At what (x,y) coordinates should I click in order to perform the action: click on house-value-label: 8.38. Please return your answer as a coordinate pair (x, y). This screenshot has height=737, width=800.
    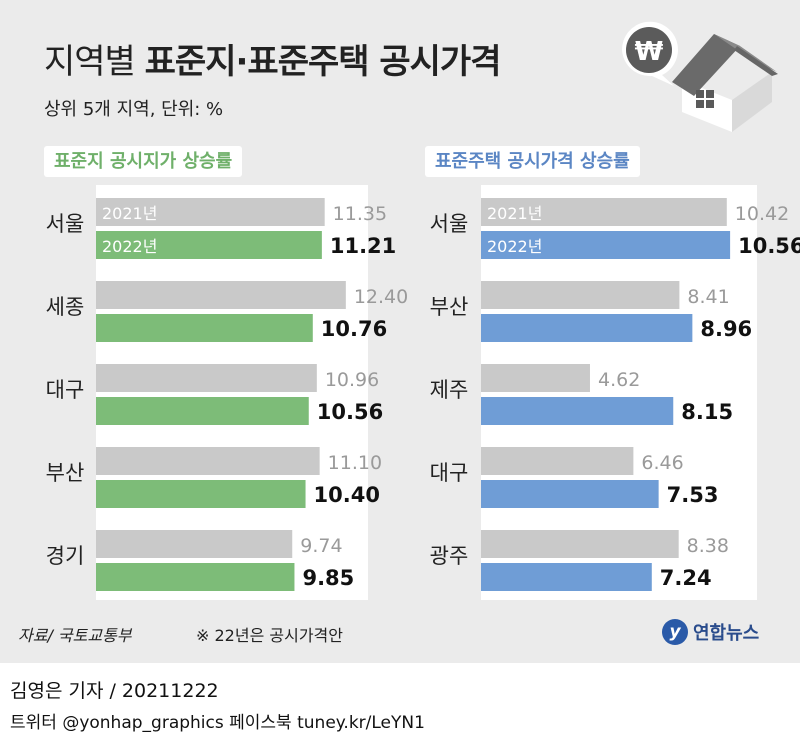
    Looking at the image, I should click on (708, 546).